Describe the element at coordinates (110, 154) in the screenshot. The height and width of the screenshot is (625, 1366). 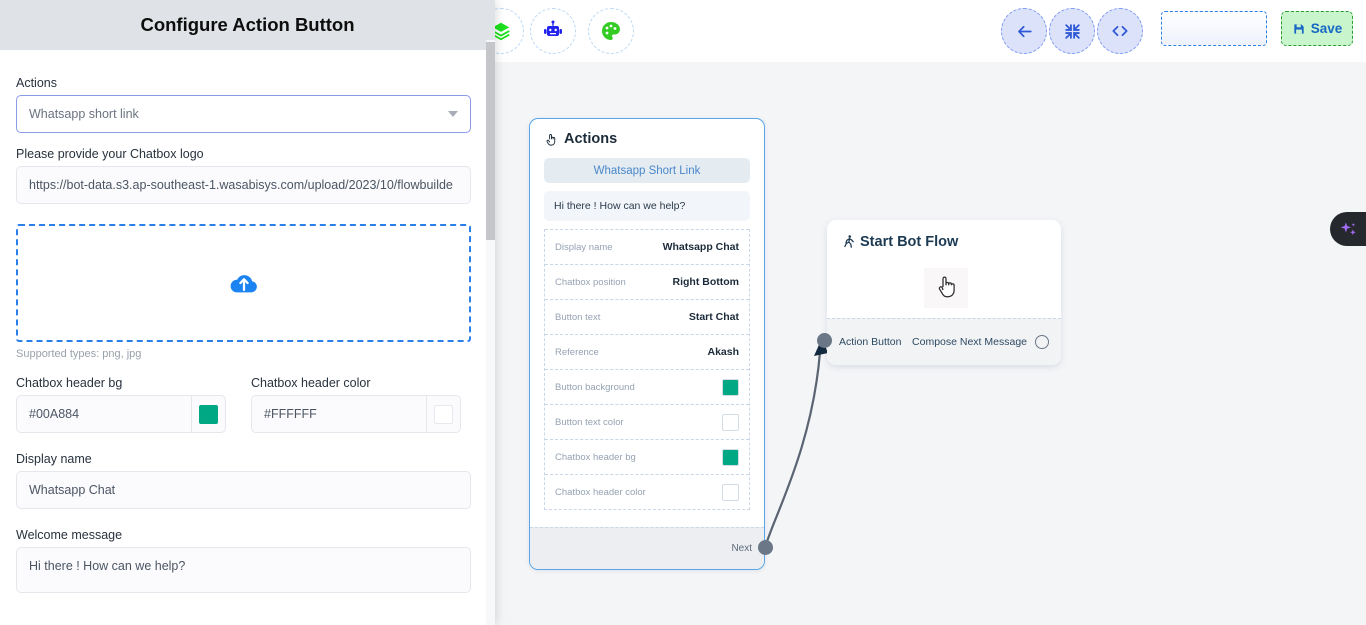
I see `chatbox-logo-label: Please provide your Chatbox logo` at that location.